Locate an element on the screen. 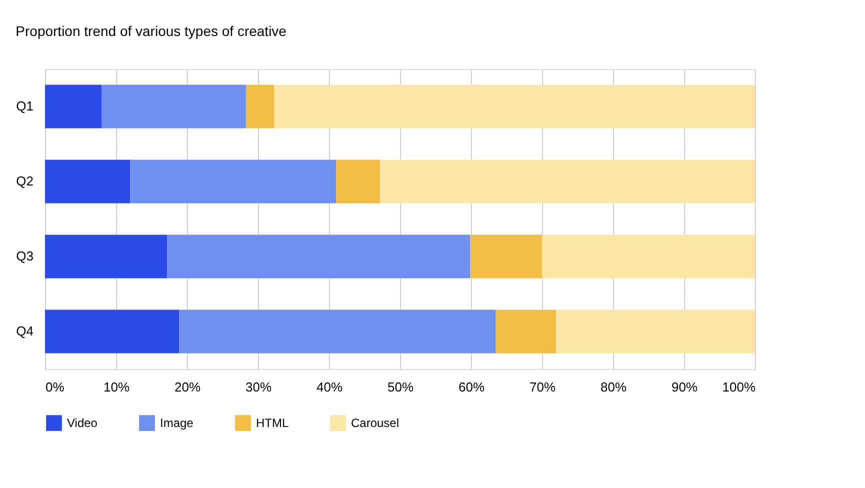 The width and height of the screenshot is (865, 488). y-tick-label: Q4 is located at coordinates (25, 331).